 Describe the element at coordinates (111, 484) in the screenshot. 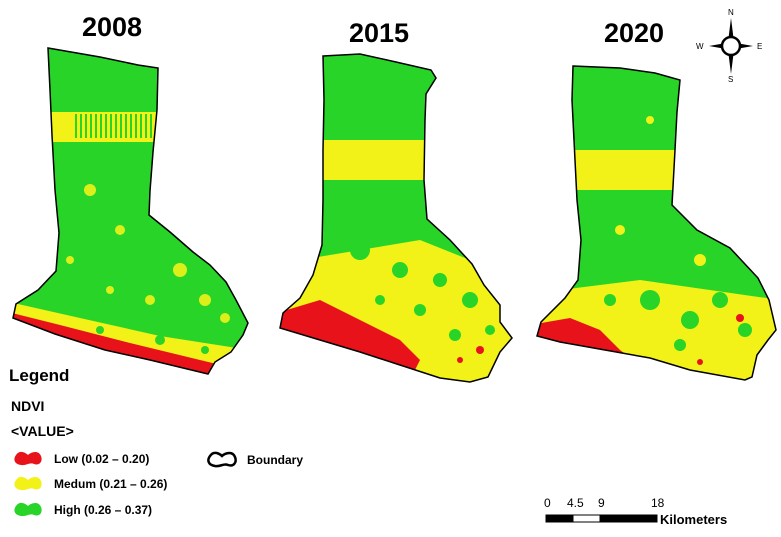

I see `legend-label-medium: Medum (0.21 – 0.26)` at that location.